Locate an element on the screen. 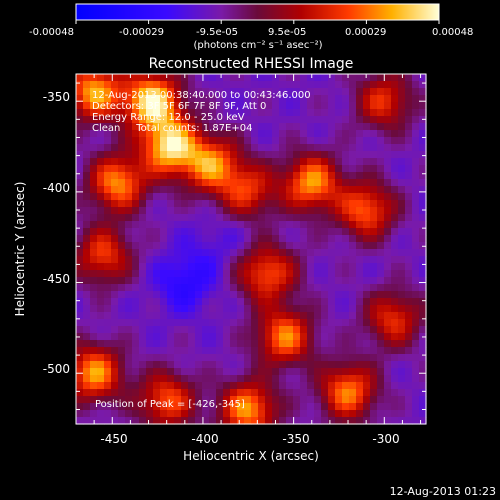 This screenshot has height=500, width=500. colorbar-frame is located at coordinates (257, 12).